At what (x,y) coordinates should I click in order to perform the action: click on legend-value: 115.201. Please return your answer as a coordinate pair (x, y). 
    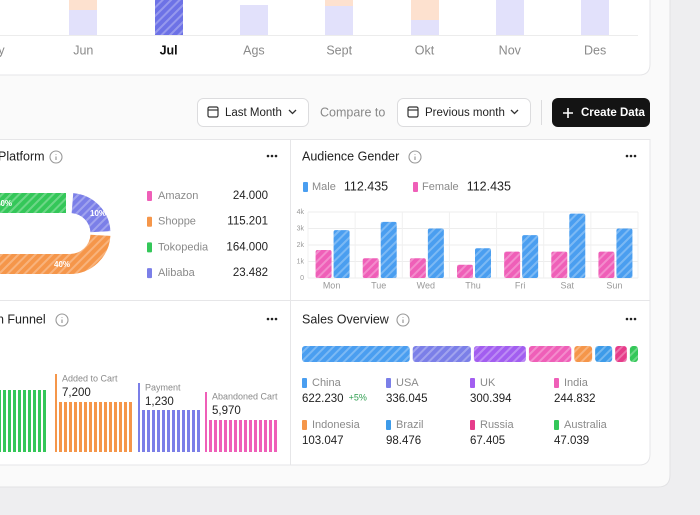
    Looking at the image, I should click on (247, 222).